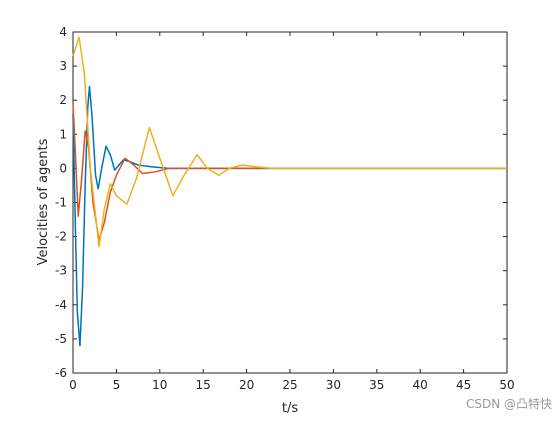 This screenshot has height=424, width=560. What do you see at coordinates (61, 339) in the screenshot?
I see `y-tick-label: -5` at bounding box center [61, 339].